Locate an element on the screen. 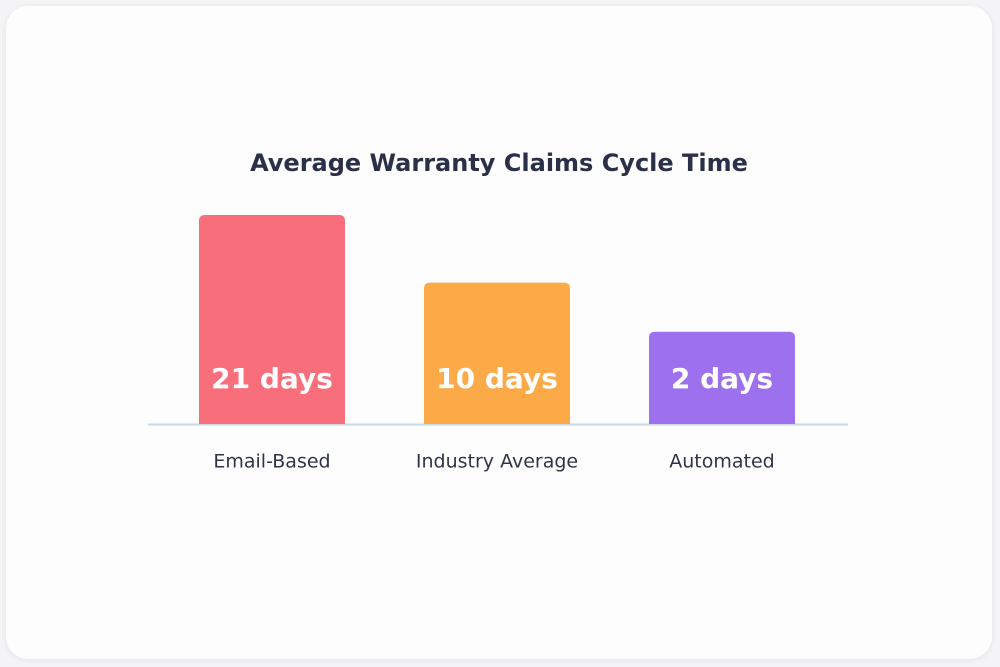  x-tick-label: Industry Average is located at coordinates (497, 462).